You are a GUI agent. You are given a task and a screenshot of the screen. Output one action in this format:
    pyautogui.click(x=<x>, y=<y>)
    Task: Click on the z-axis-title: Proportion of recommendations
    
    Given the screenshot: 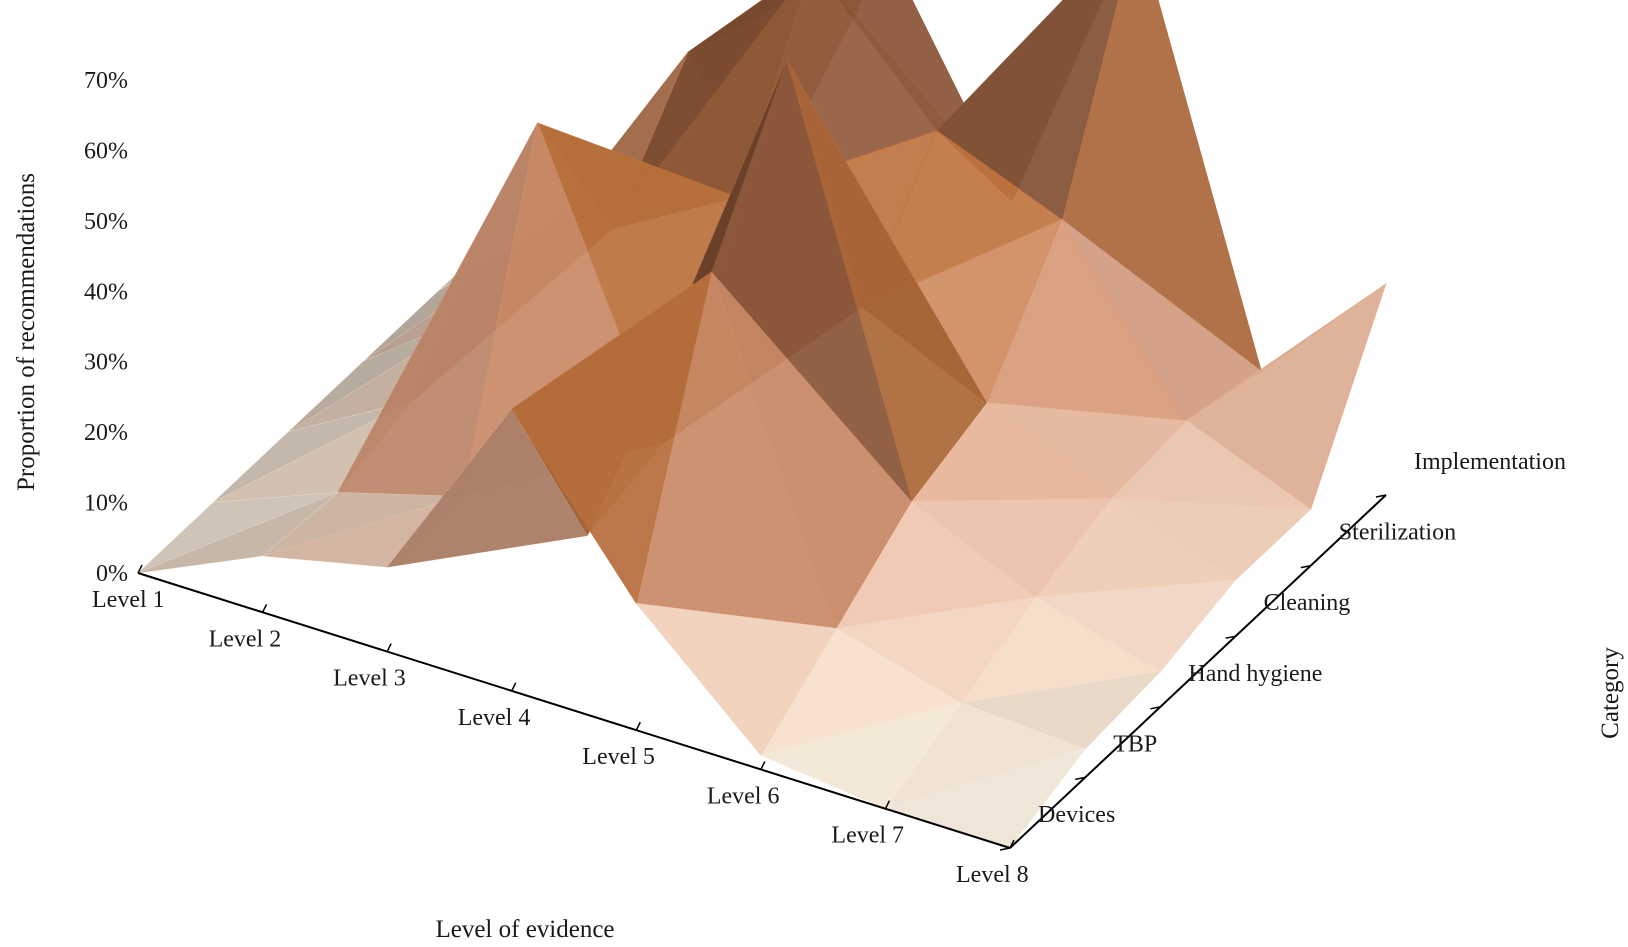 What is the action you would take?
    pyautogui.click(x=26, y=332)
    